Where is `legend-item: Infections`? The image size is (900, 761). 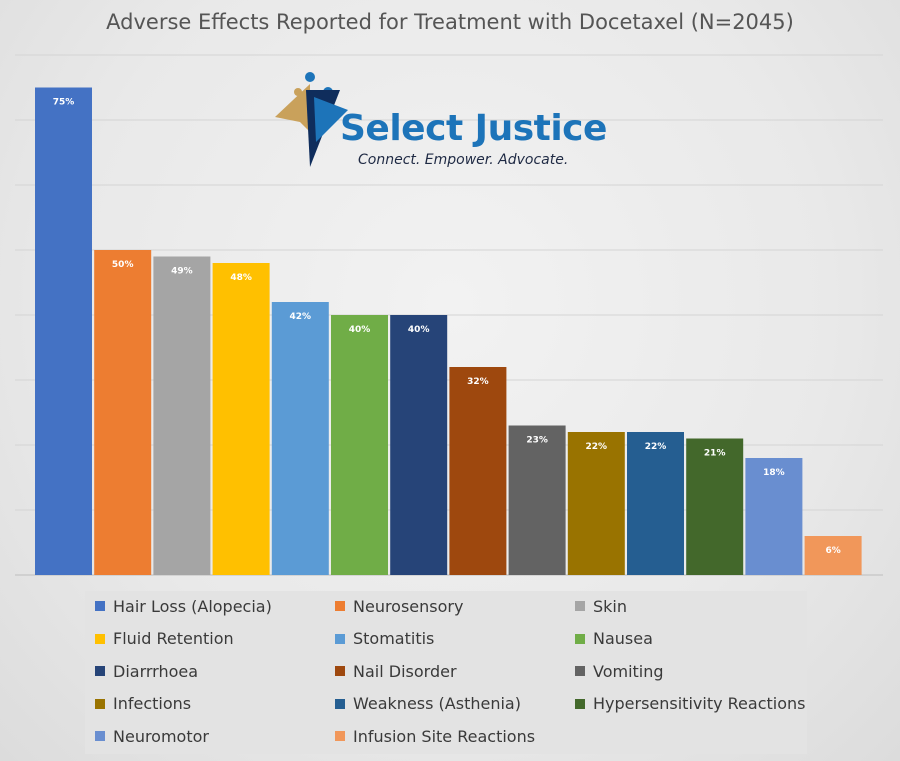
legend-item: Infections is located at coordinates (143, 704).